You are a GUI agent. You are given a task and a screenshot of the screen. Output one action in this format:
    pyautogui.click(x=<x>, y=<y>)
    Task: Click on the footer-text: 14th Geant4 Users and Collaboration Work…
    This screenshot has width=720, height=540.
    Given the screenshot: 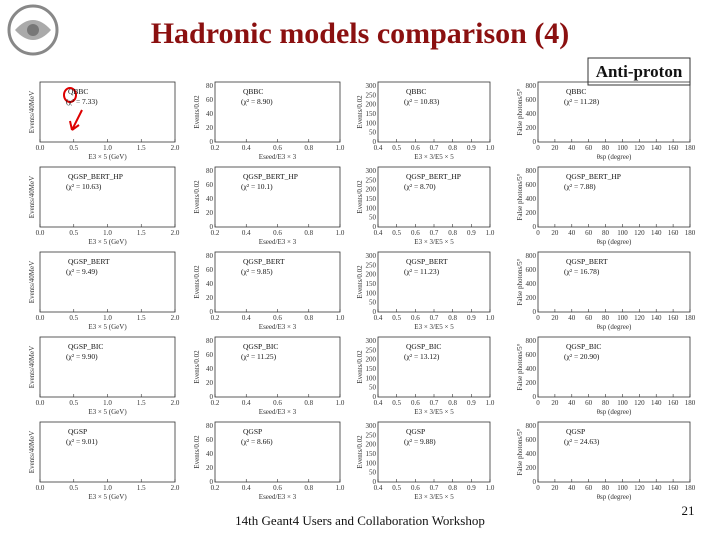 What is the action you would take?
    pyautogui.click(x=360, y=520)
    